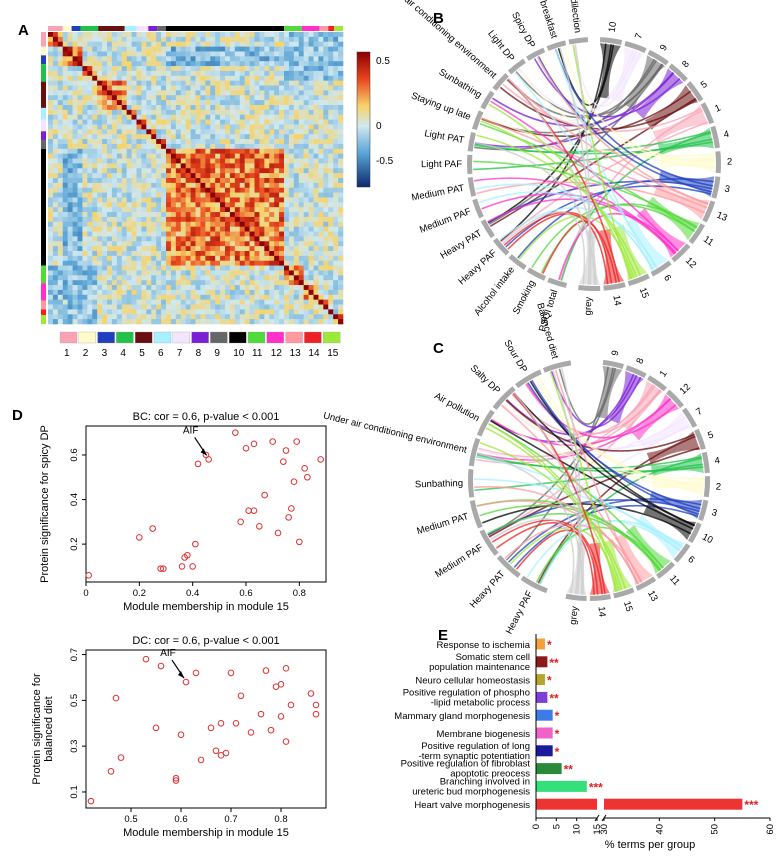  What do you see at coordinates (333, 353) in the screenshot?
I see `module-legend-number: 15` at bounding box center [333, 353].